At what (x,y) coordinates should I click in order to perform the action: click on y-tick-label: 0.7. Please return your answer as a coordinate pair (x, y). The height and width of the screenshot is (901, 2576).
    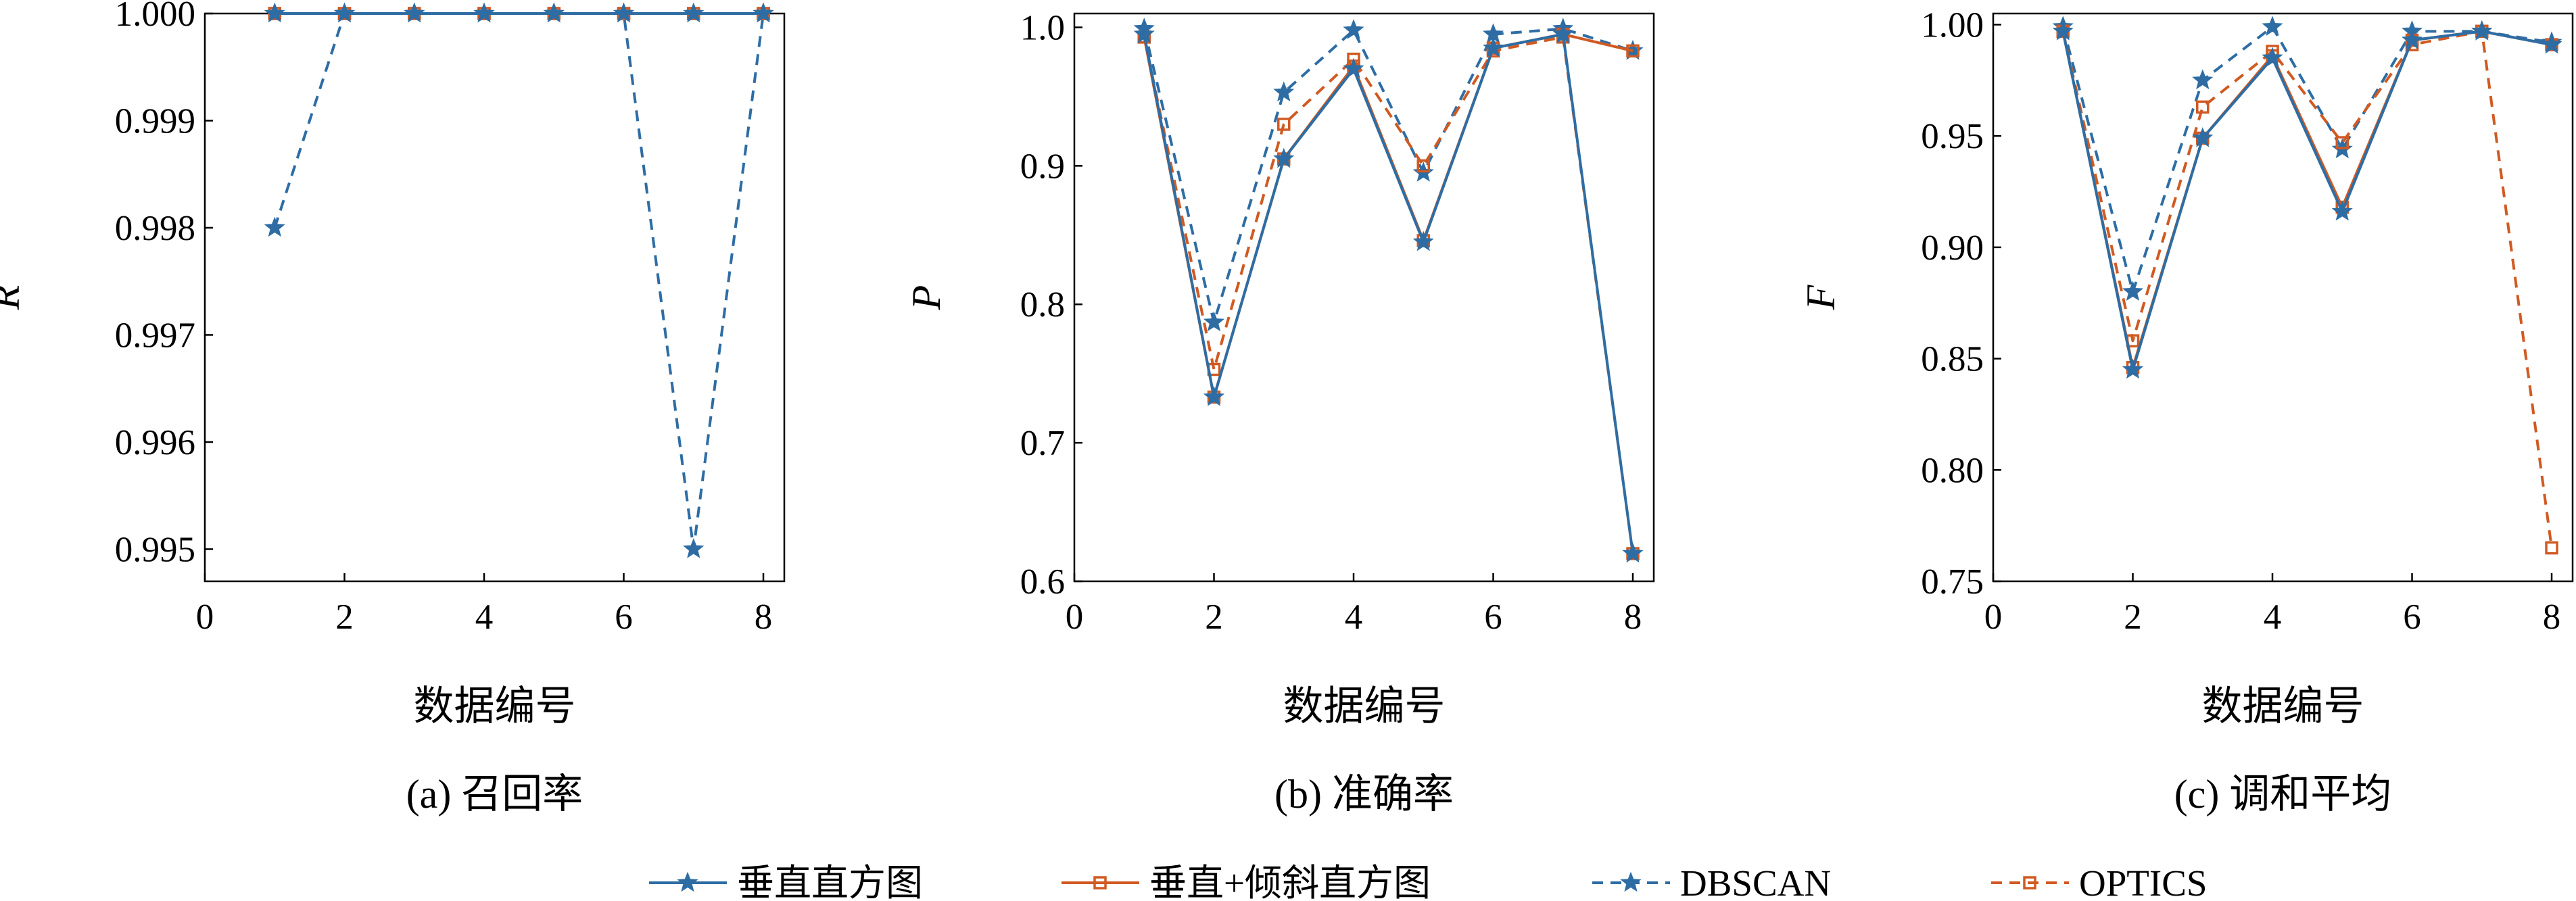
    Looking at the image, I should click on (1042, 443).